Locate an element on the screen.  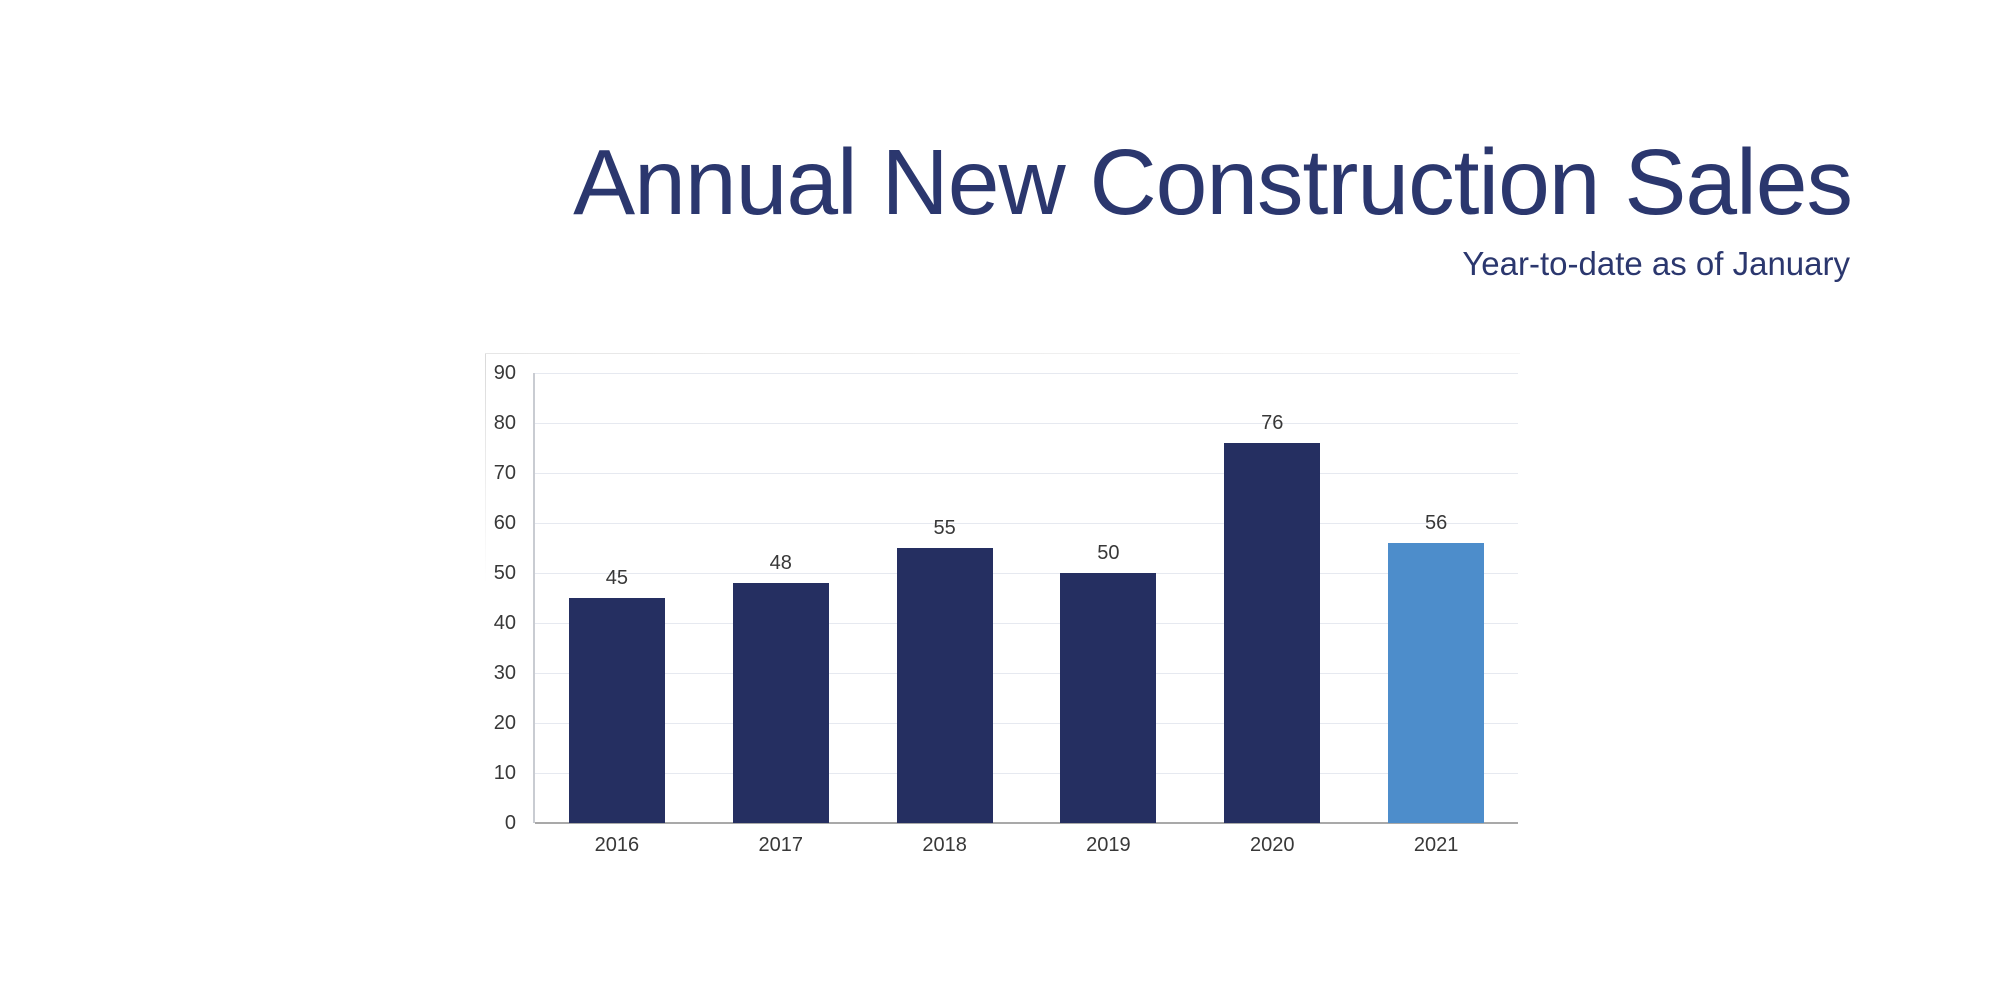
y-axis-line is located at coordinates (534, 598).